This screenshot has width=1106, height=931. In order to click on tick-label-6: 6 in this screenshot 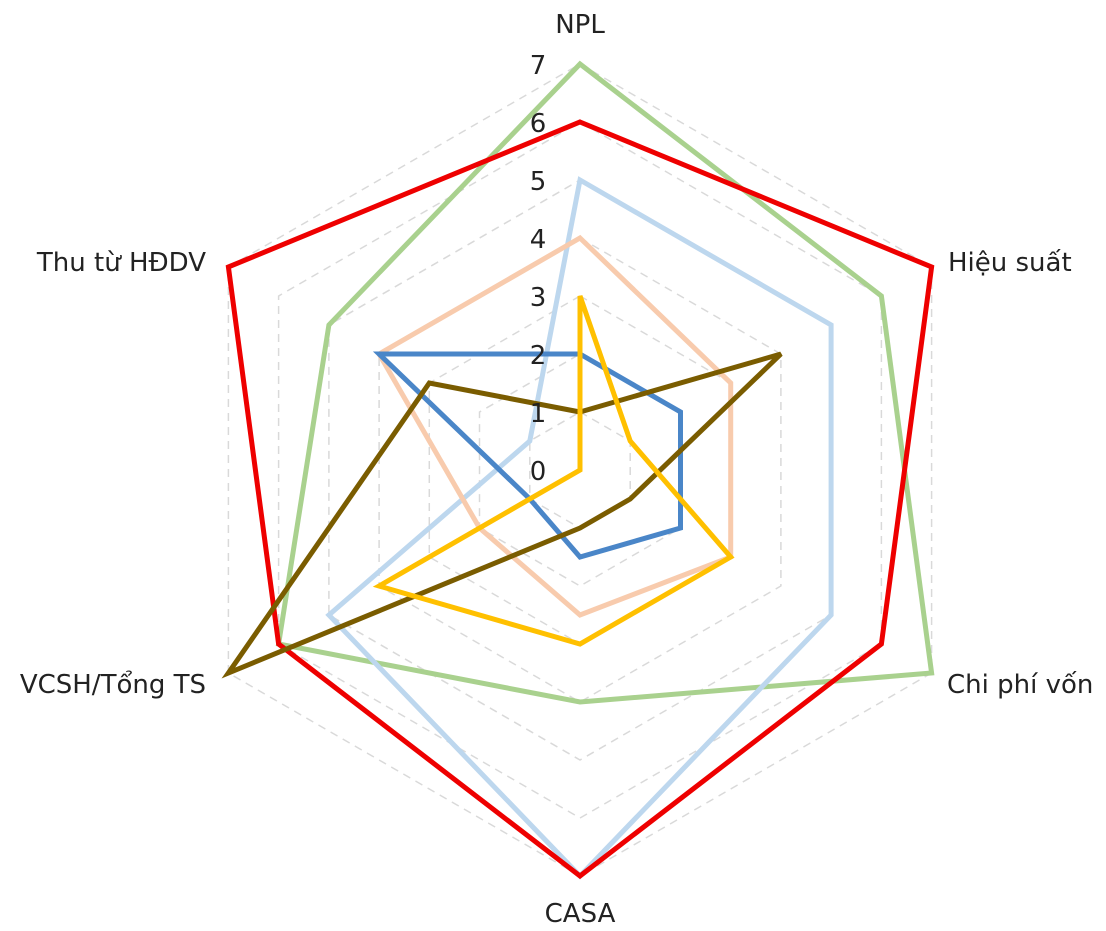, I will do `click(538, 124)`.